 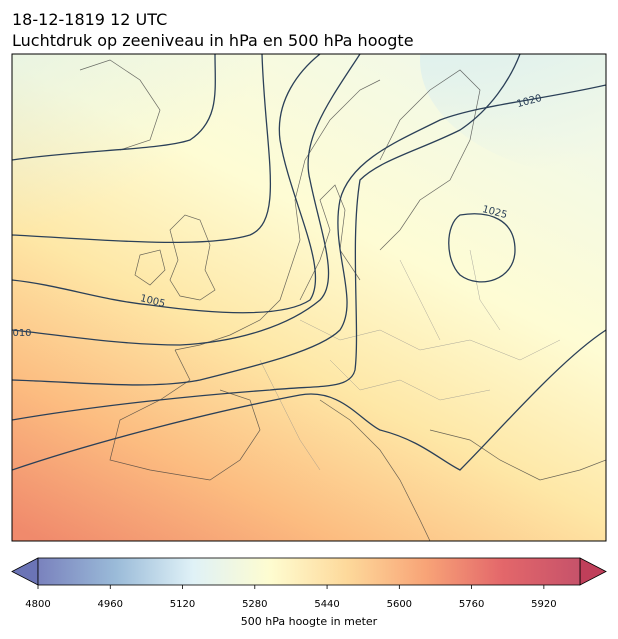 I want to click on colorbar-tick-label: 5440, so click(x=326, y=604).